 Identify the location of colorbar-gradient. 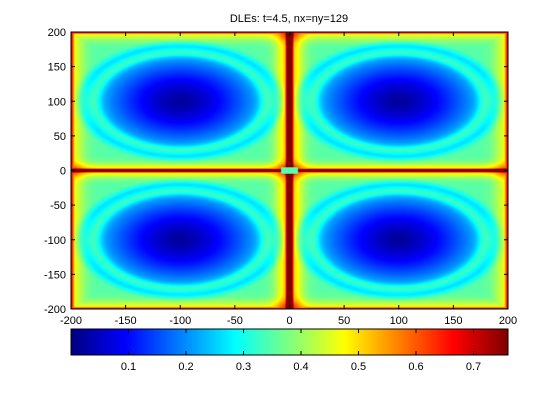
(289, 342).